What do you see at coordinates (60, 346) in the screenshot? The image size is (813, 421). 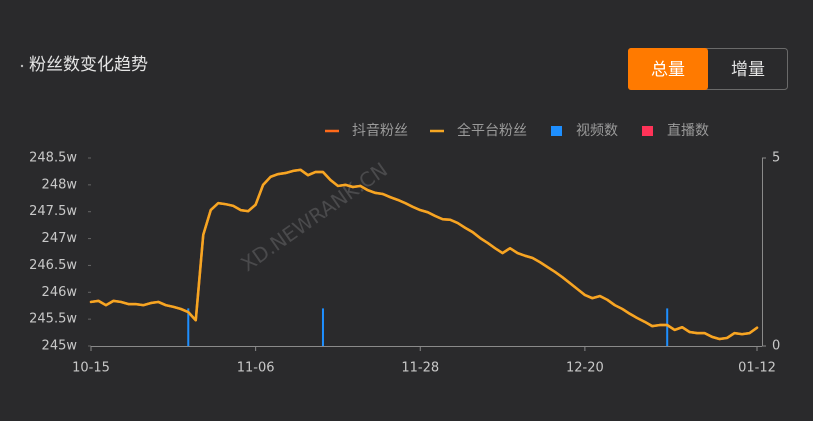 I see `y-tick-label: 245w` at bounding box center [60, 346].